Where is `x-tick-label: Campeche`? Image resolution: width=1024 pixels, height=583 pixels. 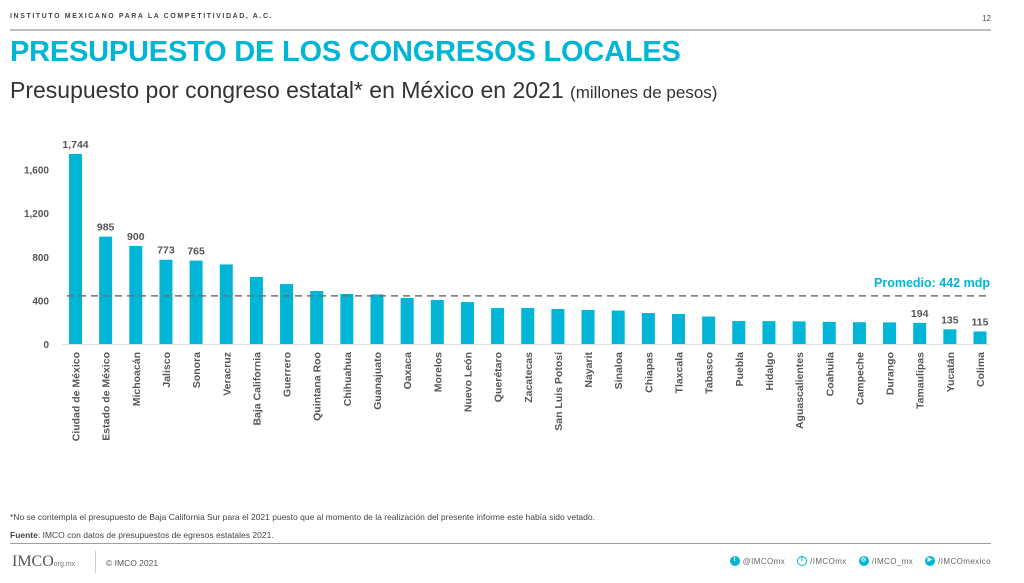 x-tick-label: Campeche is located at coordinates (860, 378).